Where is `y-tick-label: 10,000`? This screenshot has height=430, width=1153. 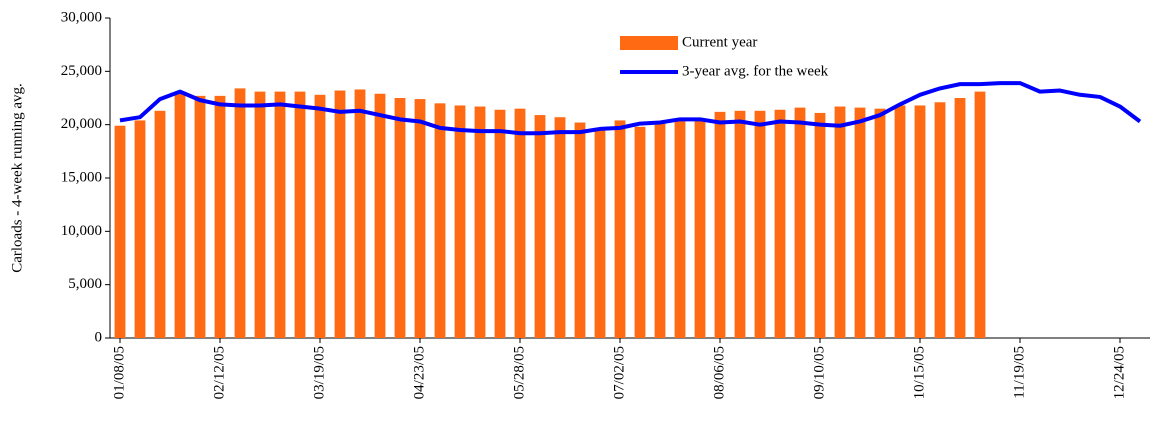
y-tick-label: 10,000 is located at coordinates (81, 231).